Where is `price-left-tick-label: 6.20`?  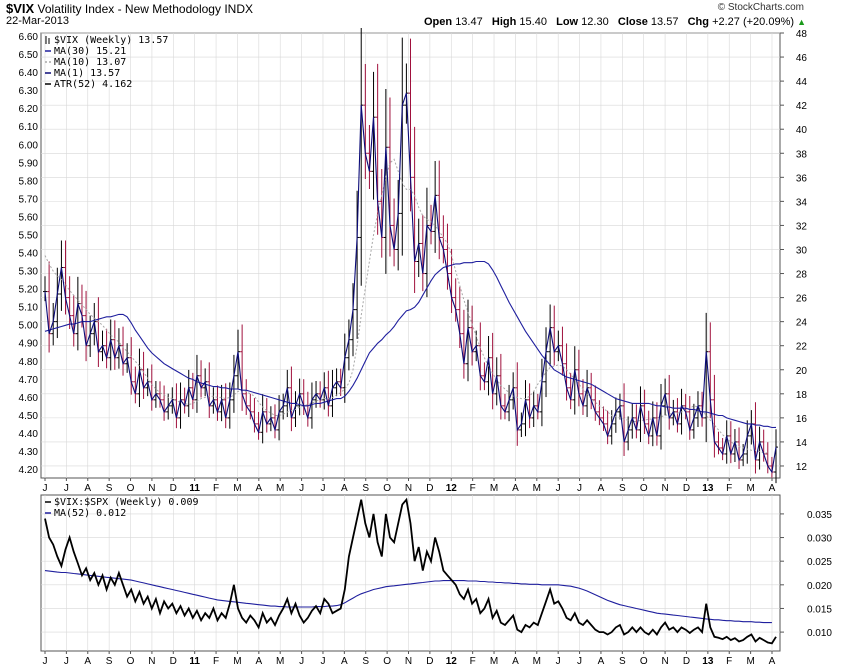
price-left-tick-label: 6.20 is located at coordinates (29, 109).